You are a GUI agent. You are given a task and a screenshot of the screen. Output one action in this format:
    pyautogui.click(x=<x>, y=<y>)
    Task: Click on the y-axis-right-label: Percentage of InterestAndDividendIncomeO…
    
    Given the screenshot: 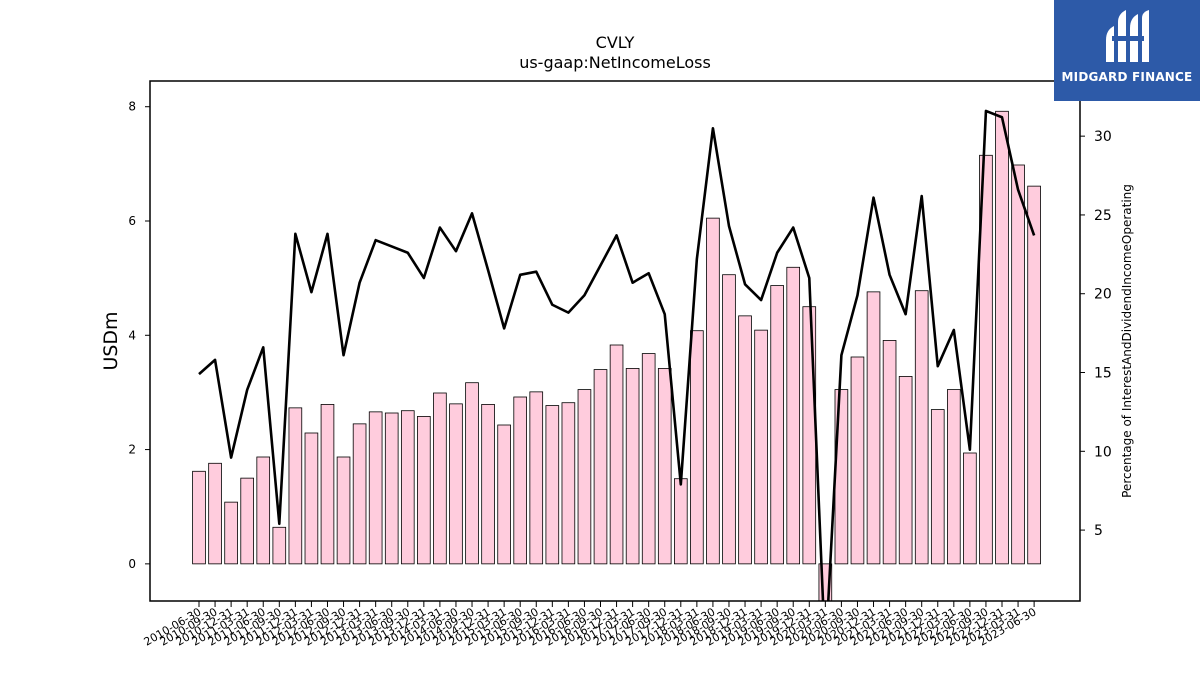 What is the action you would take?
    pyautogui.click(x=1127, y=341)
    